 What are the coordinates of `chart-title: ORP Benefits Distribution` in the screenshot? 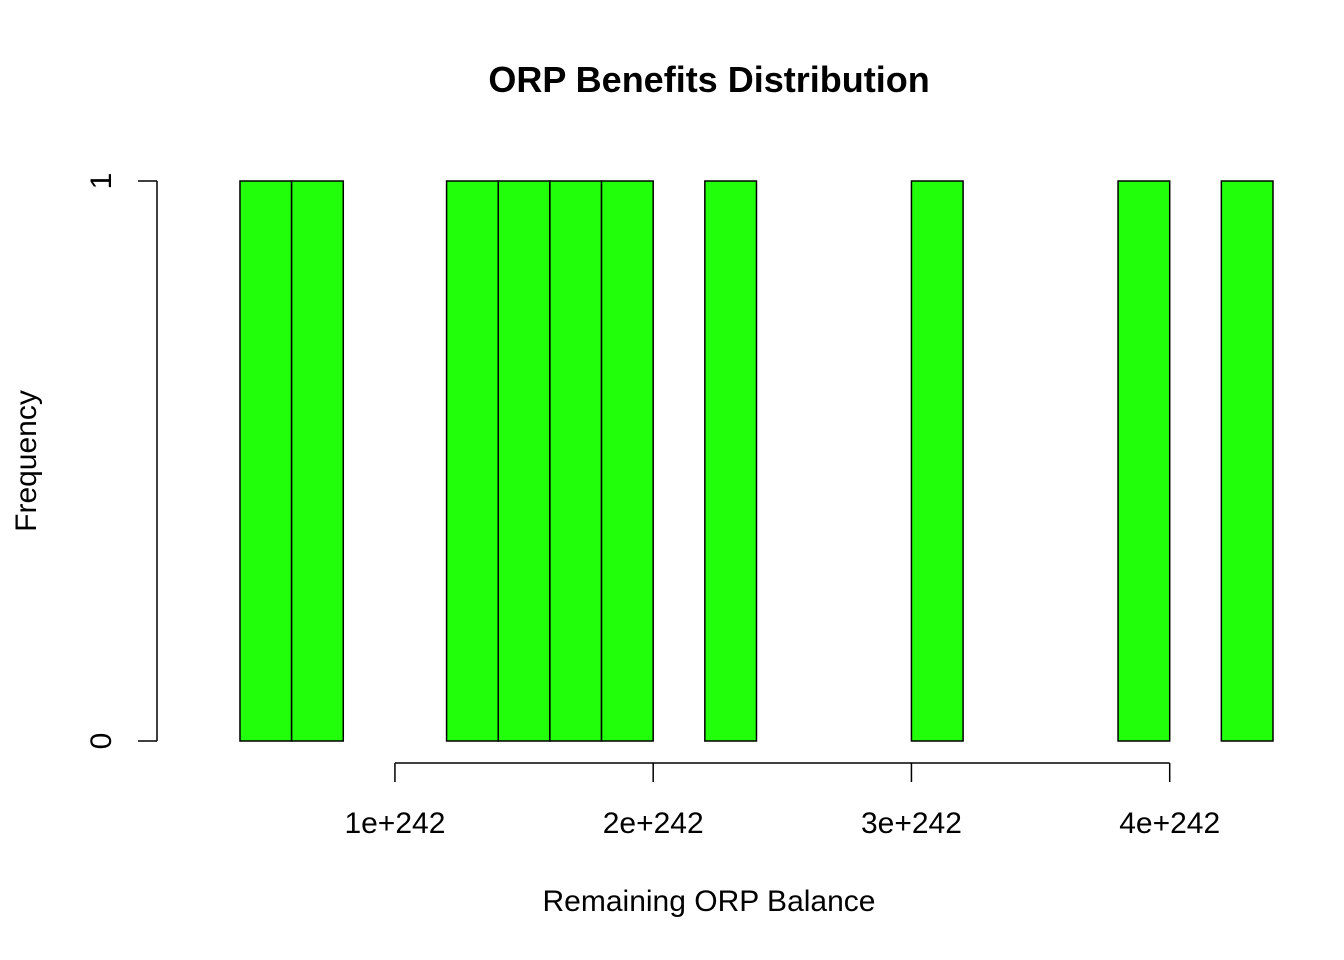 It's located at (708, 79).